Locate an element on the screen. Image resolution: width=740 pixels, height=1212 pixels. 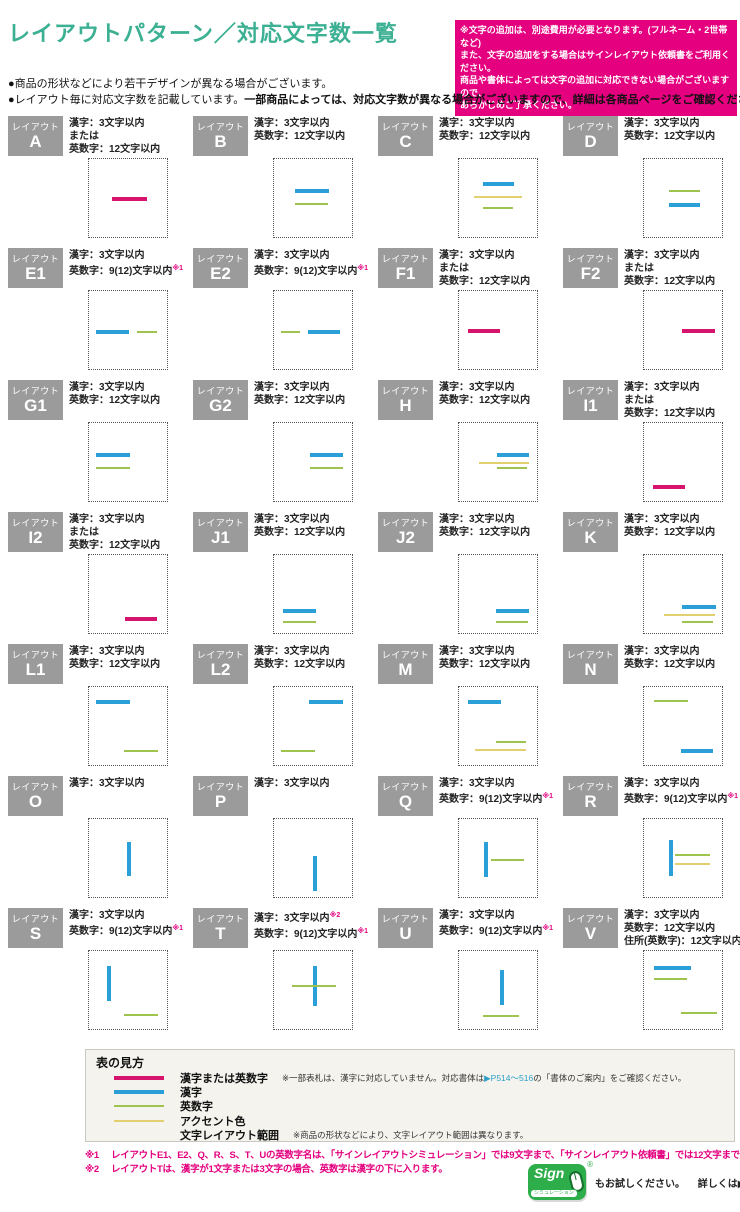
notice-line: あらかじめご了承ください。 is located at coordinates (519, 105).